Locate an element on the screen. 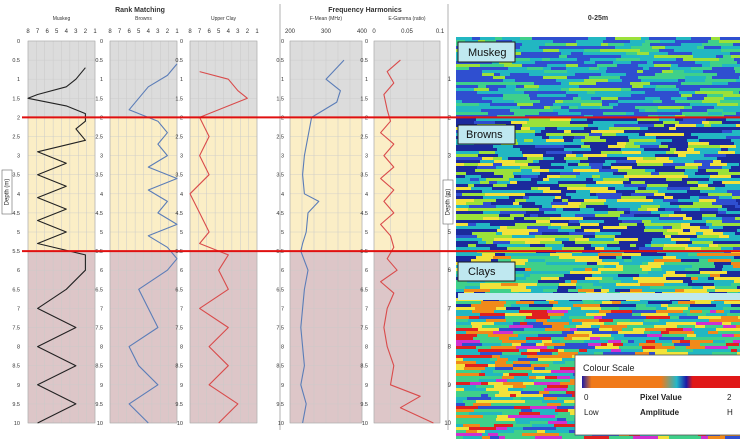 The width and height of the screenshot is (740, 446). track-frame is located at coordinates (143, 232).